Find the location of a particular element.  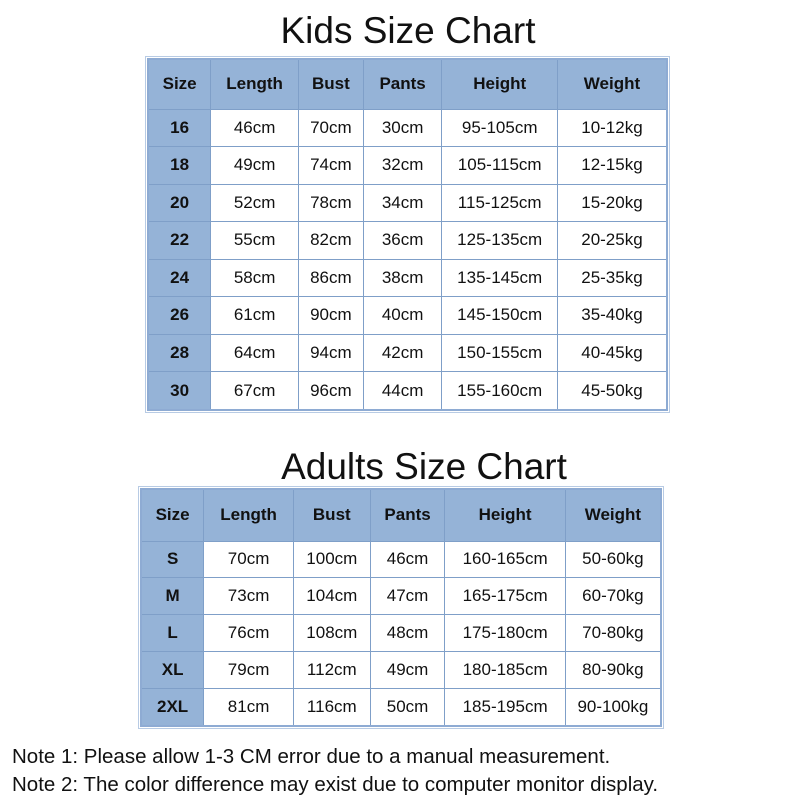

table-cell: 175-180cm is located at coordinates (505, 633).